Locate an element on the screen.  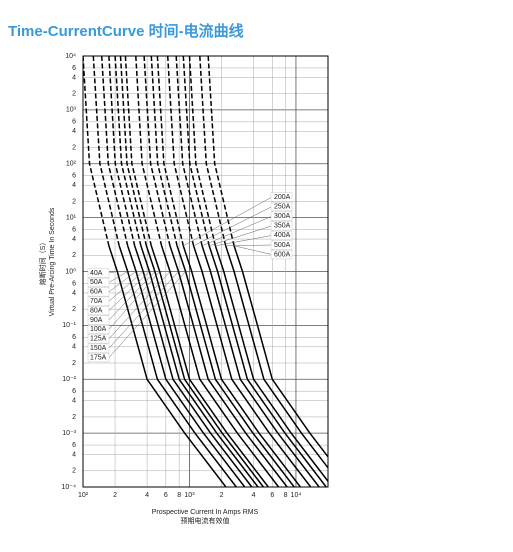
y-tick-label: 10⁻³ is located at coordinates (69, 433).